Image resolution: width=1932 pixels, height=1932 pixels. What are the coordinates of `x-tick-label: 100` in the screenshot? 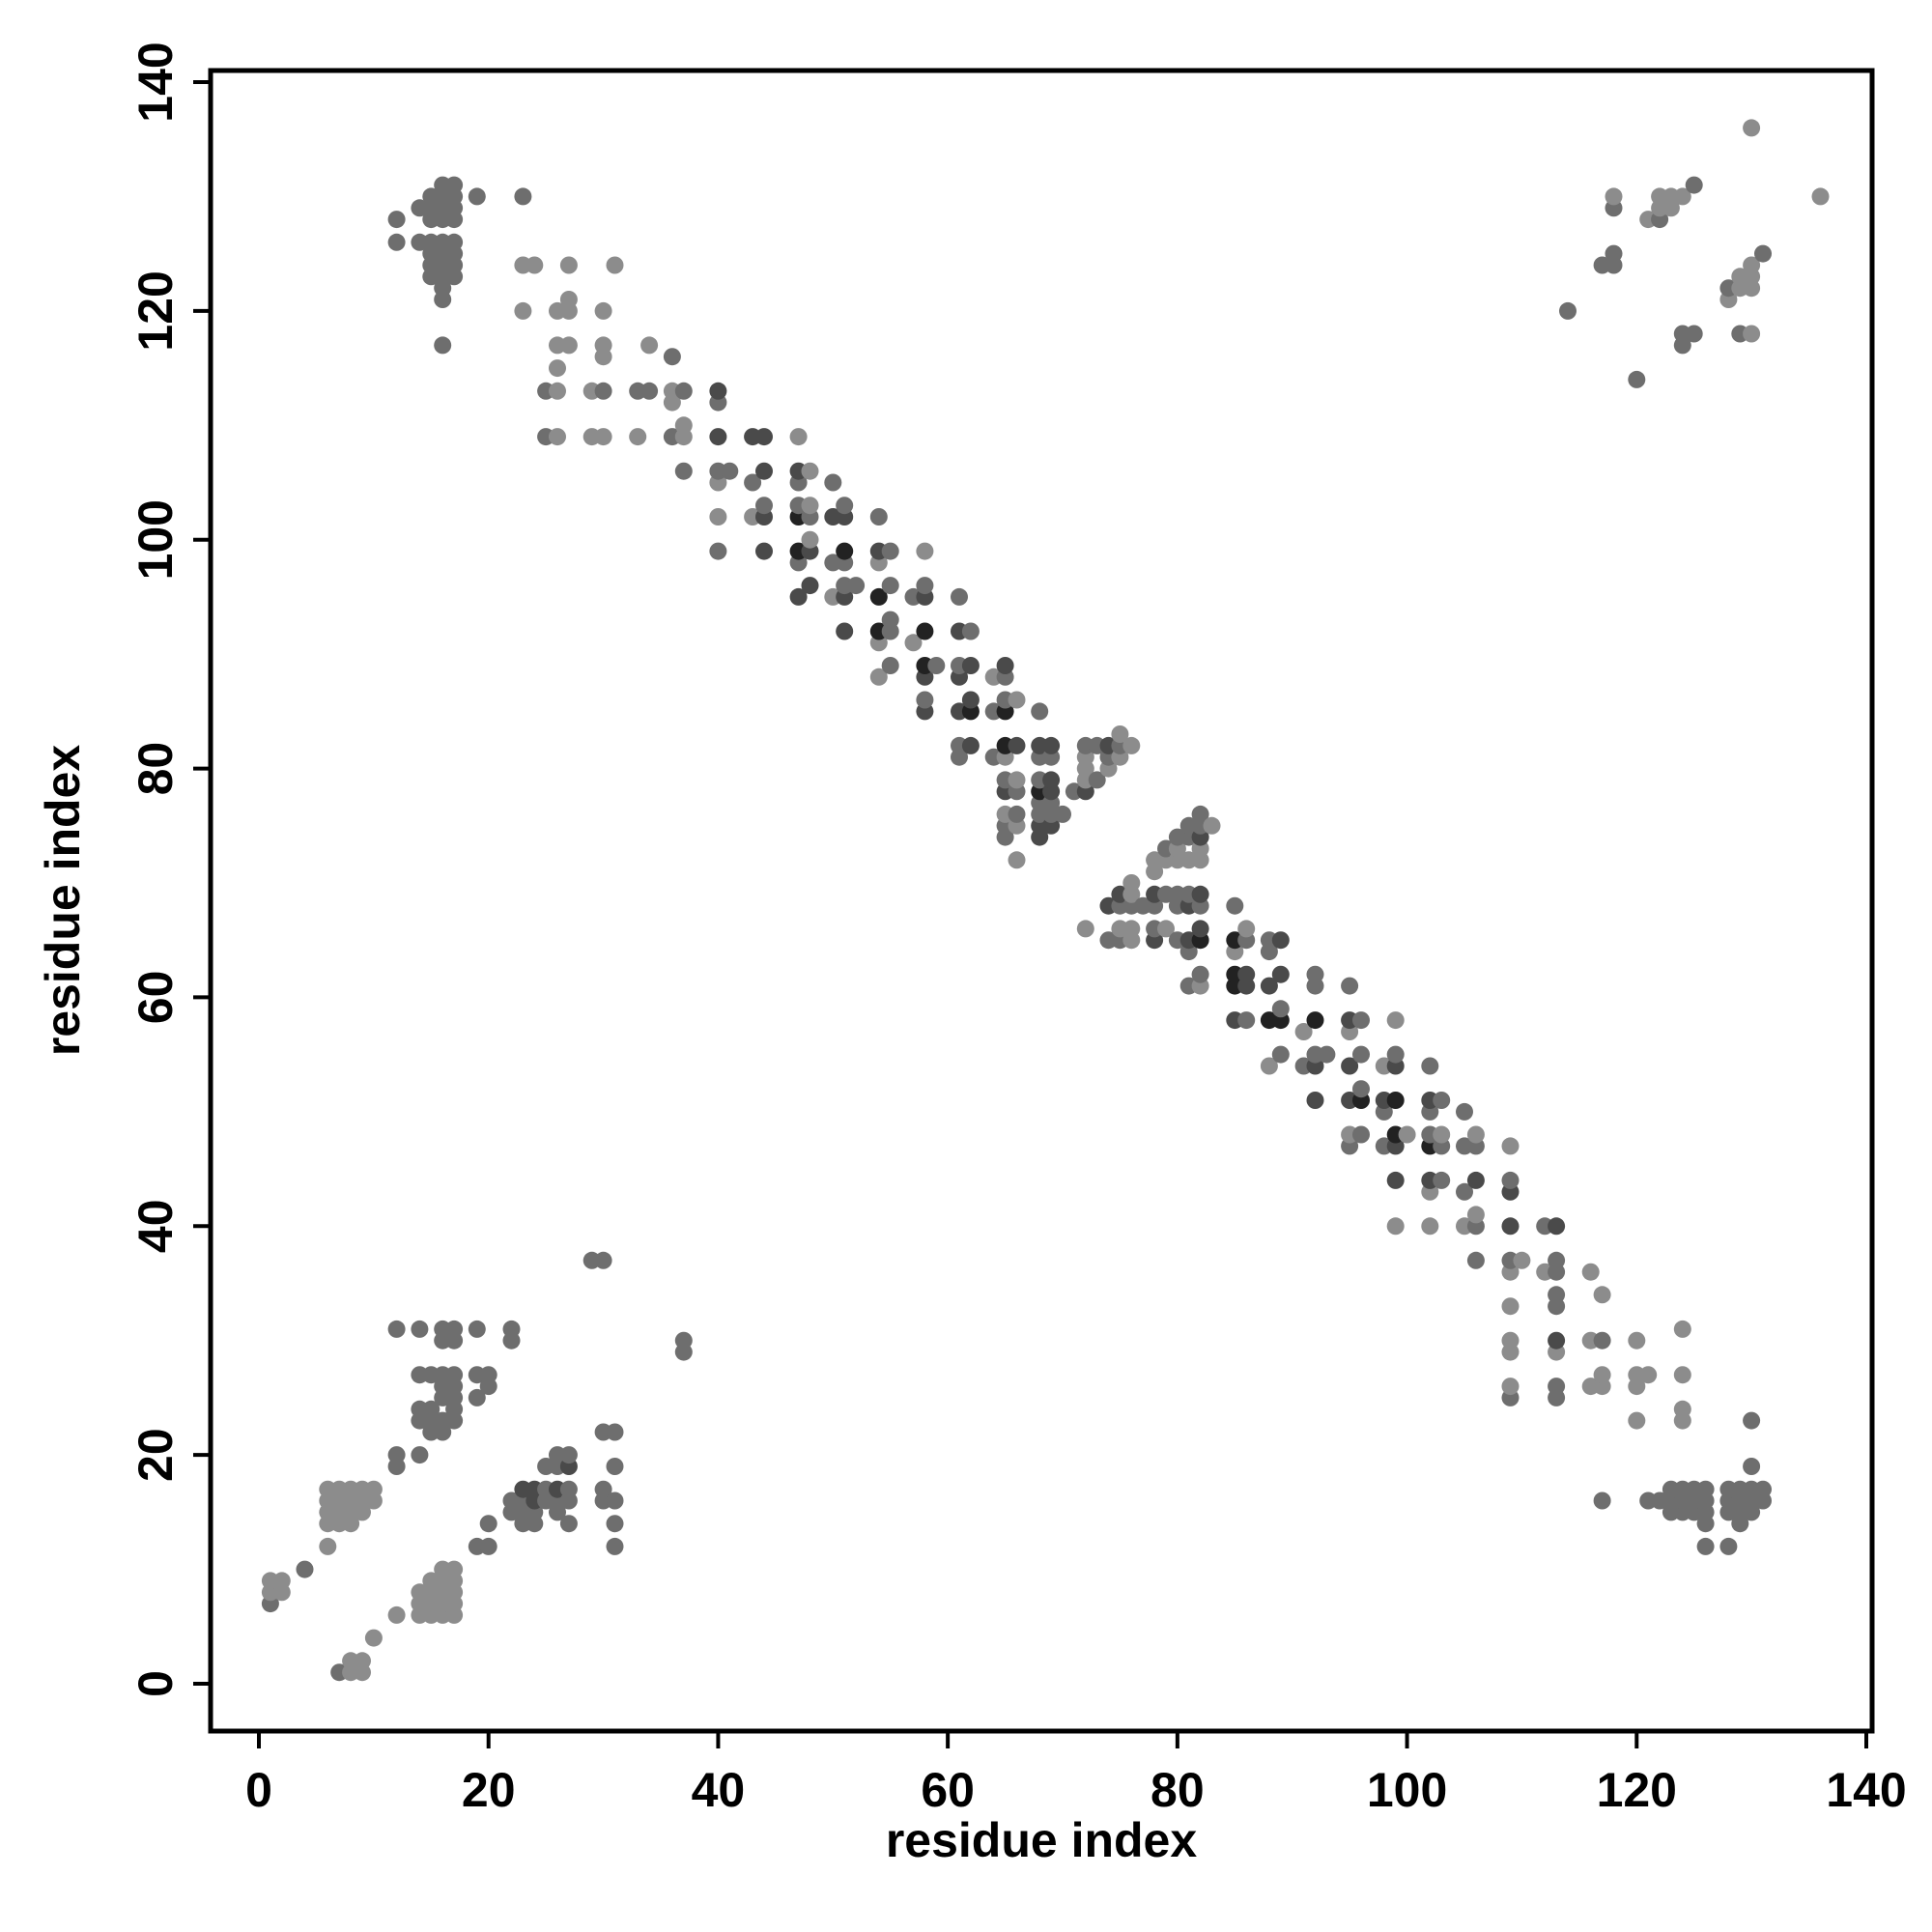 It's located at (1407, 1790).